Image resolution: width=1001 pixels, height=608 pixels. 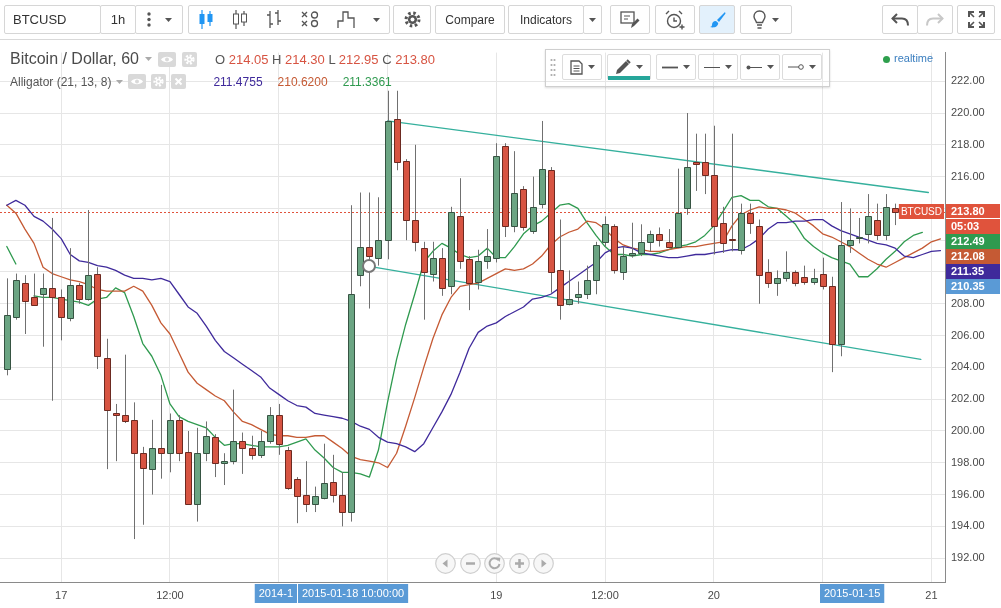 I want to click on y-tick-label: 216.00, so click(x=968, y=175).